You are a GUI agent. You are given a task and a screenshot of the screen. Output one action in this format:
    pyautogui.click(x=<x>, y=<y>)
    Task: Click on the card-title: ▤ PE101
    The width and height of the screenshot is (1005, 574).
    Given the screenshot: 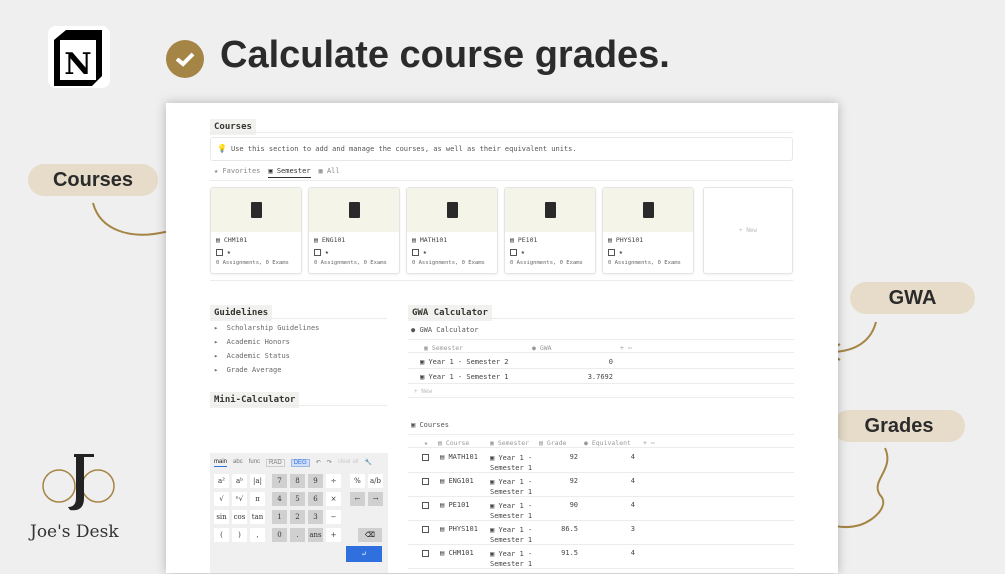 What is the action you would take?
    pyautogui.click(x=524, y=240)
    